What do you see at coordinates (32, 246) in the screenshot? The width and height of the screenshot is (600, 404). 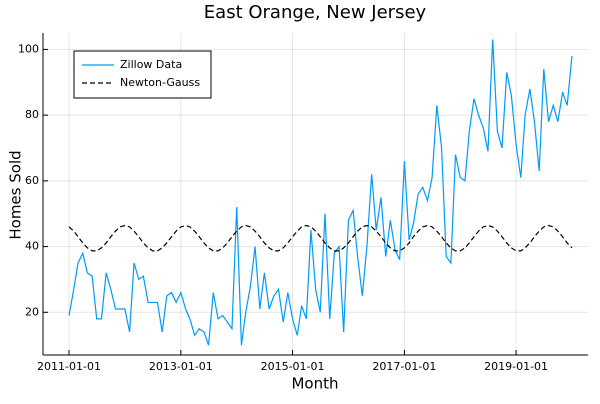 I see `y-tick-label: 40` at bounding box center [32, 246].